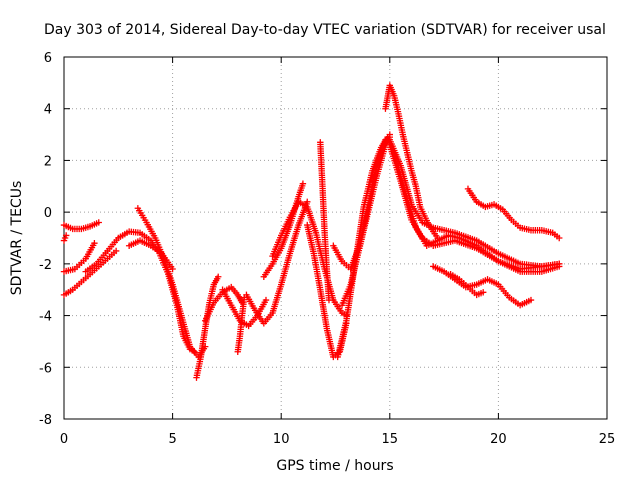 This screenshot has width=640, height=480. I want to click on x-axis-label: GPS time / hours, so click(334, 466).